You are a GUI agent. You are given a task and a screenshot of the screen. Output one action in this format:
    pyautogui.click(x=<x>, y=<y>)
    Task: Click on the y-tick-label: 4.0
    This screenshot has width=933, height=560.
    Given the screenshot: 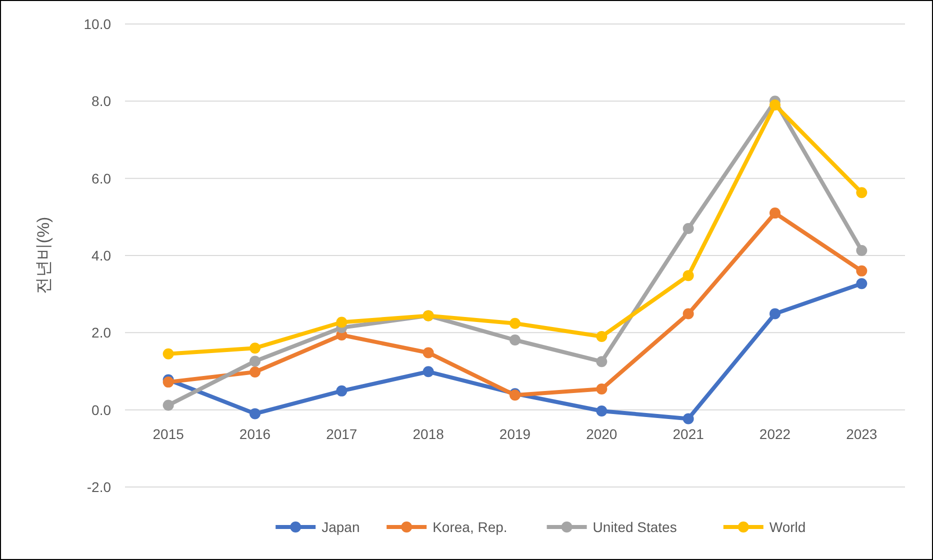 What is the action you would take?
    pyautogui.click(x=102, y=256)
    